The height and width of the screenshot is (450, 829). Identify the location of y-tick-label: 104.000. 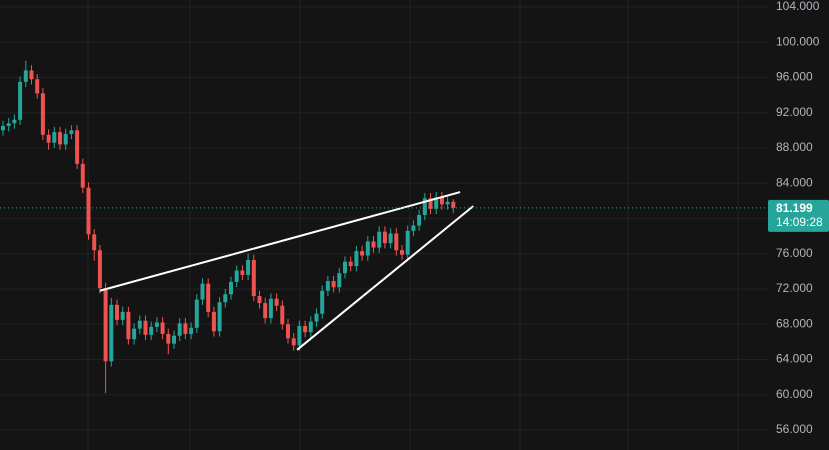
(798, 6).